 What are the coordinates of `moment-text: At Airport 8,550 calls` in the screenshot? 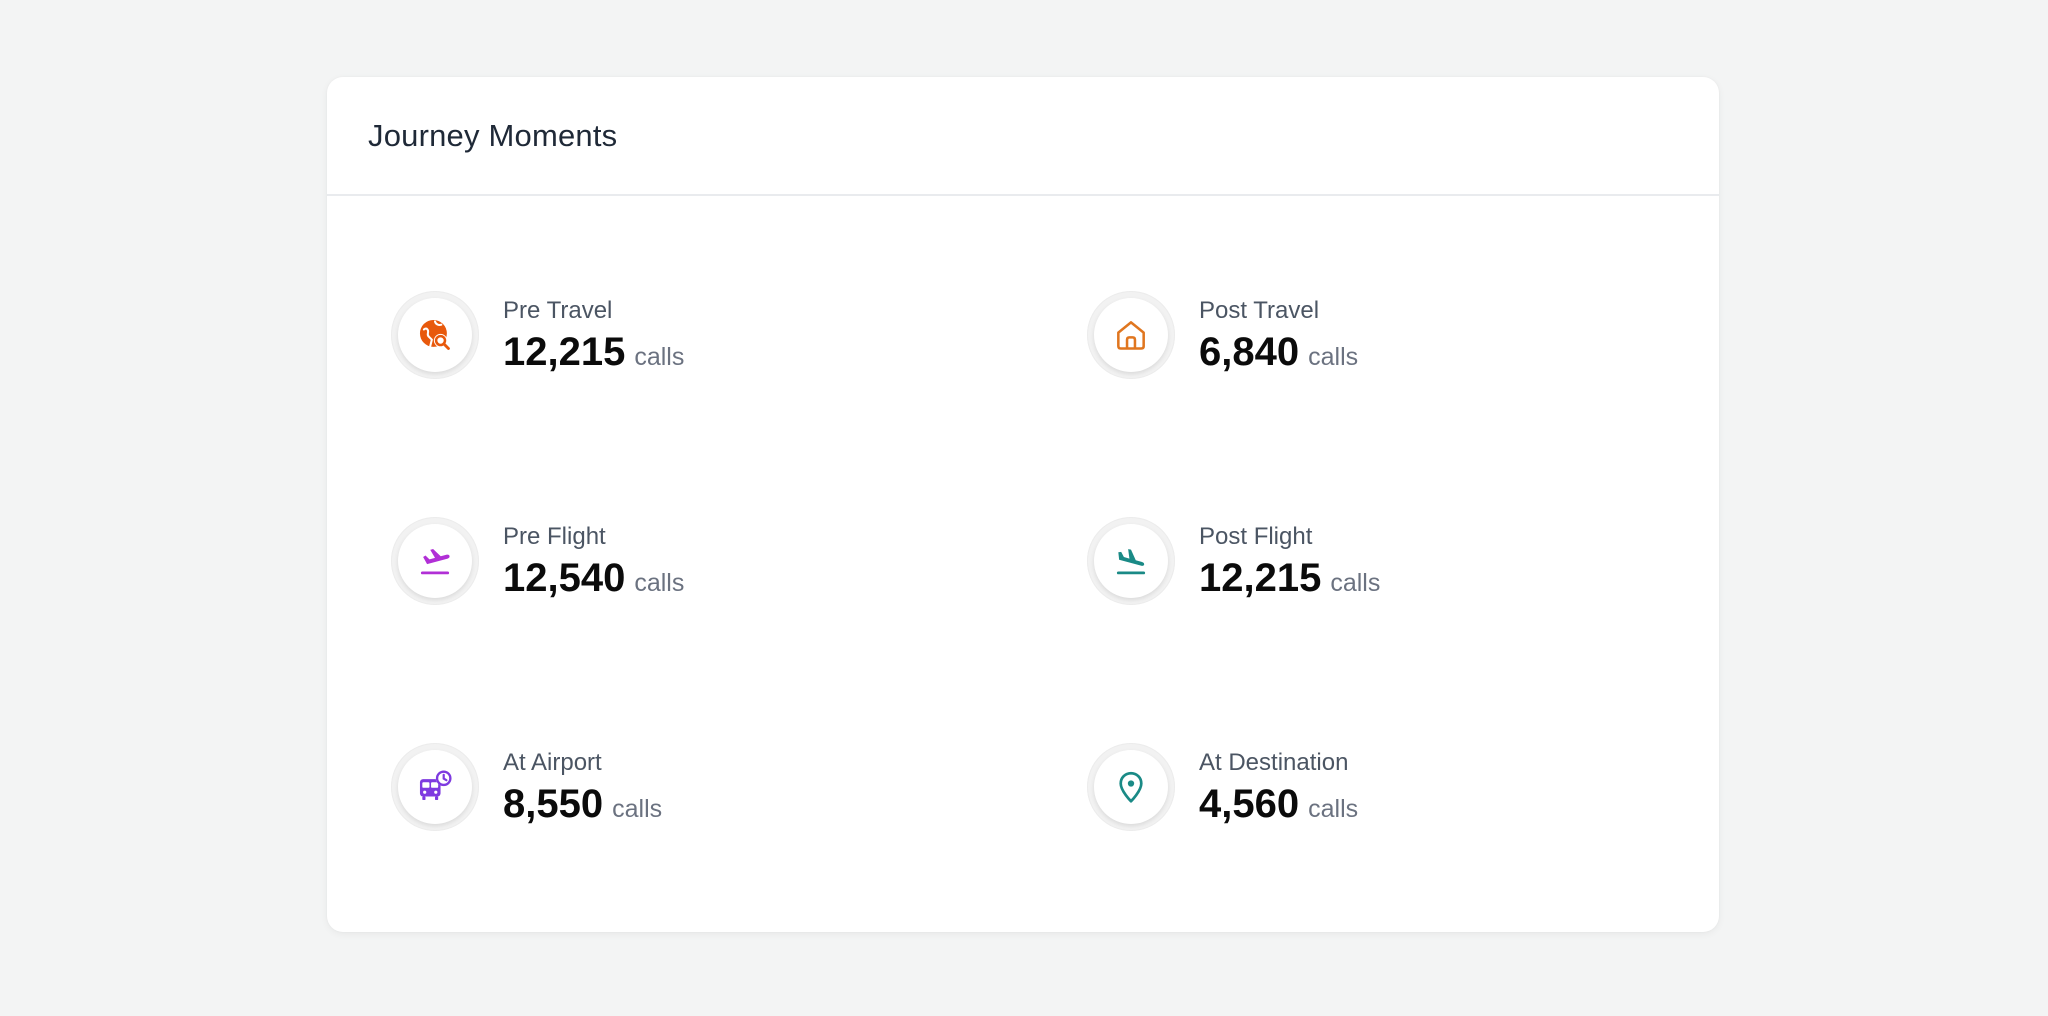 It's located at (582, 787).